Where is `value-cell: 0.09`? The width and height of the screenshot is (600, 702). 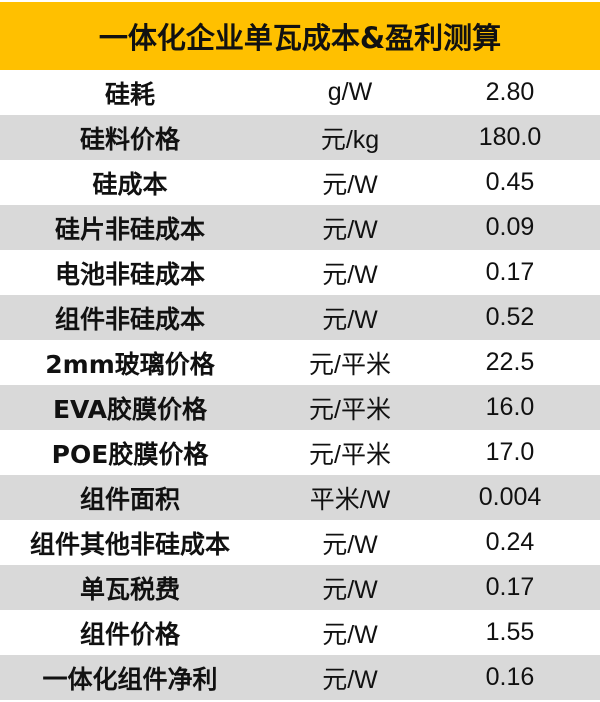 value-cell: 0.09 is located at coordinates (510, 227).